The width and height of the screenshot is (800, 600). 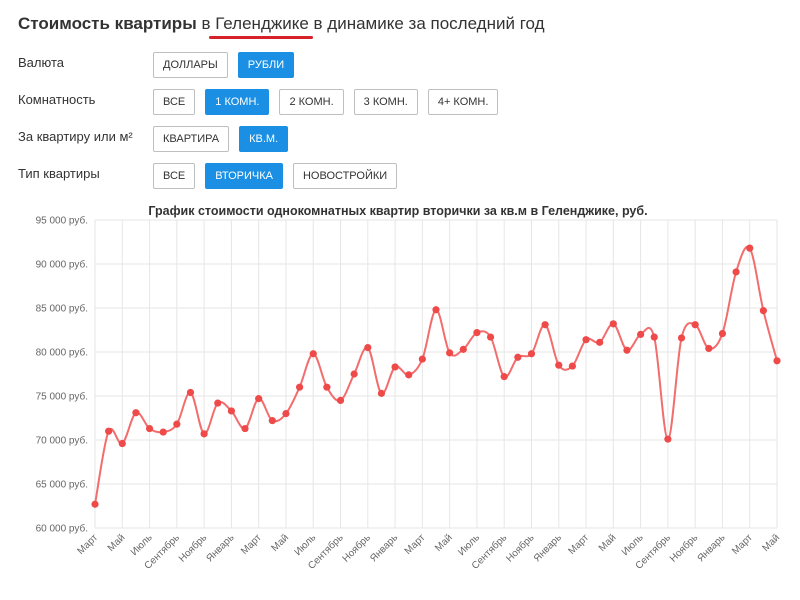 I want to click on rooms-3-button: 3 КОМН., so click(x=385, y=102).